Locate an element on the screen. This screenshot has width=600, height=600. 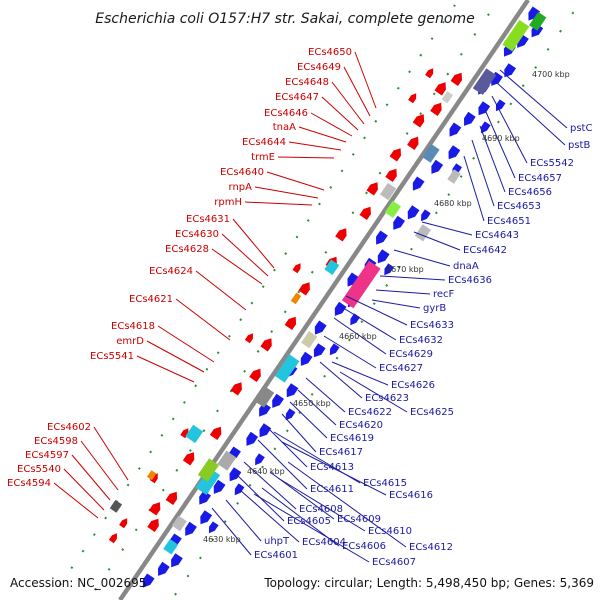
gene-label: trmE is located at coordinates (263, 157).